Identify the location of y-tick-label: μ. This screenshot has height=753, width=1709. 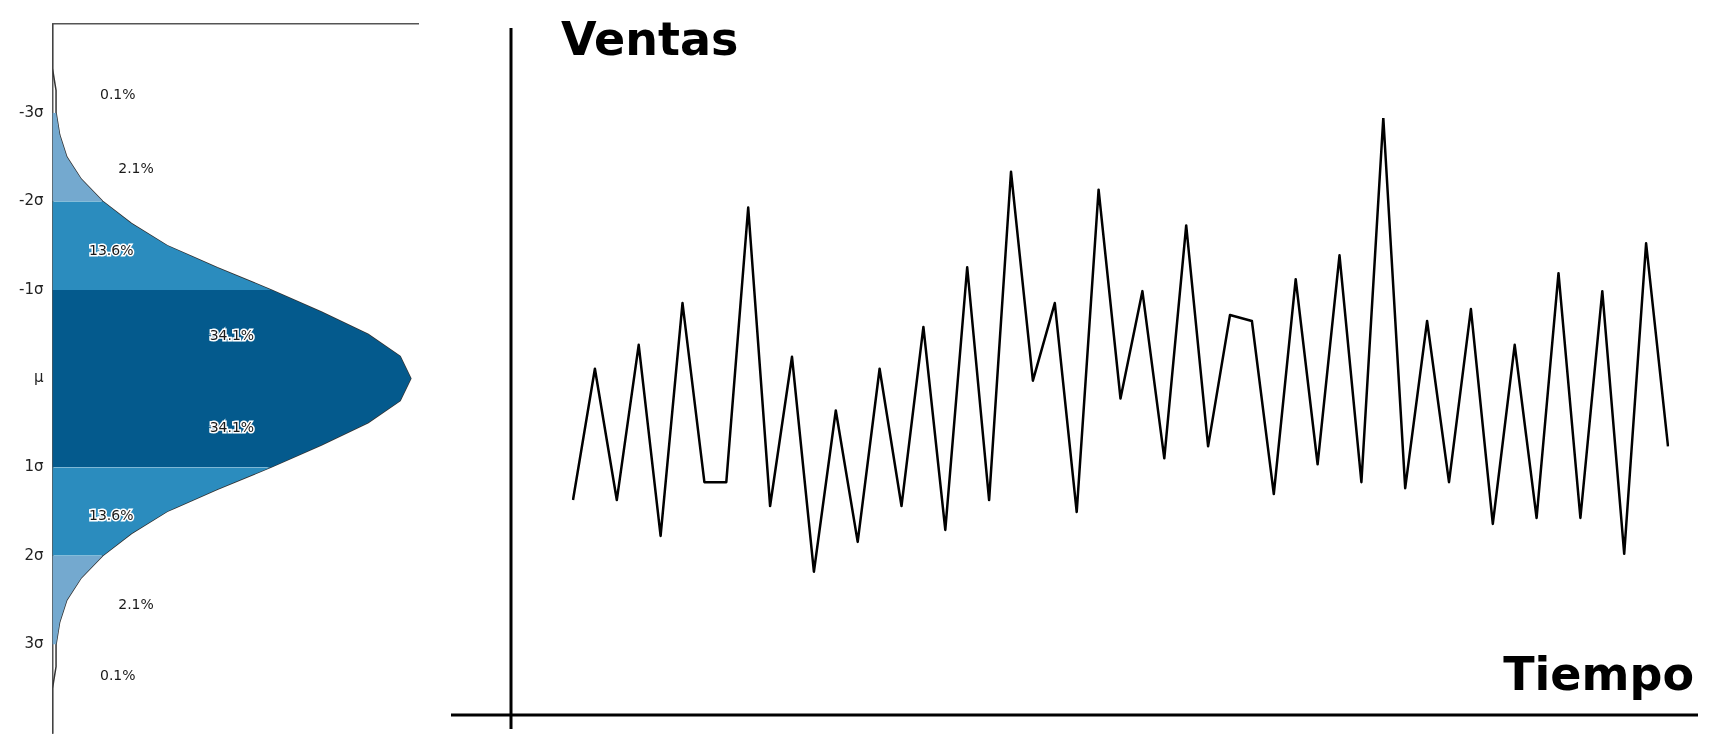
(38, 377).